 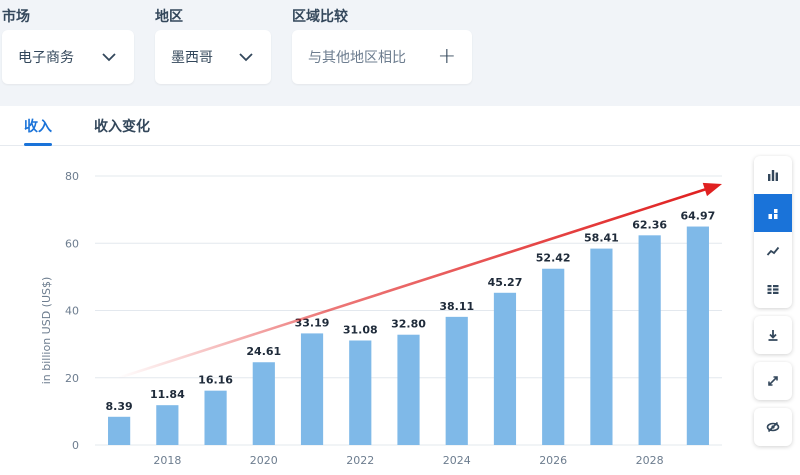 I want to click on x-axis-ticks: 2018 2020 2022 2024 2026 2028, so click(x=408, y=460).